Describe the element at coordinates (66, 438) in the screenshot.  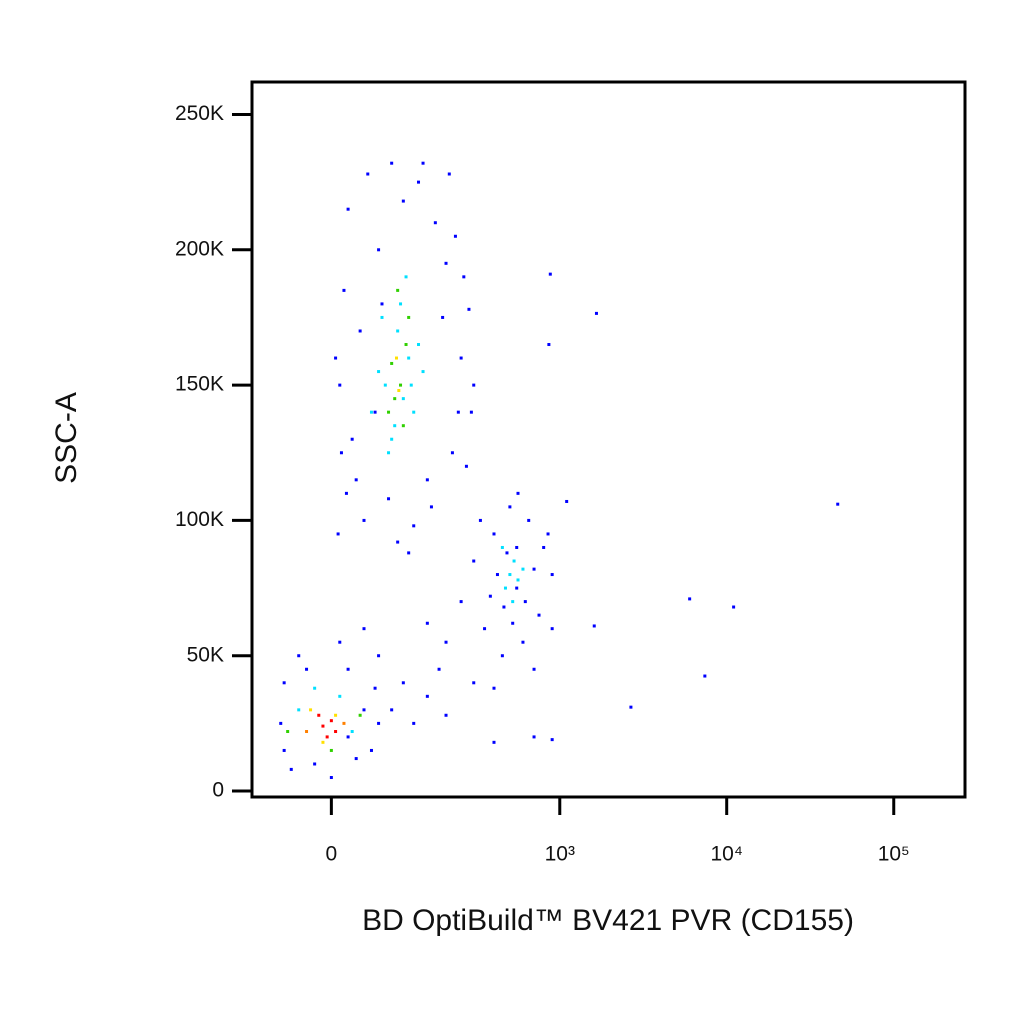
I see `y-axis-title: SSC-A` at that location.